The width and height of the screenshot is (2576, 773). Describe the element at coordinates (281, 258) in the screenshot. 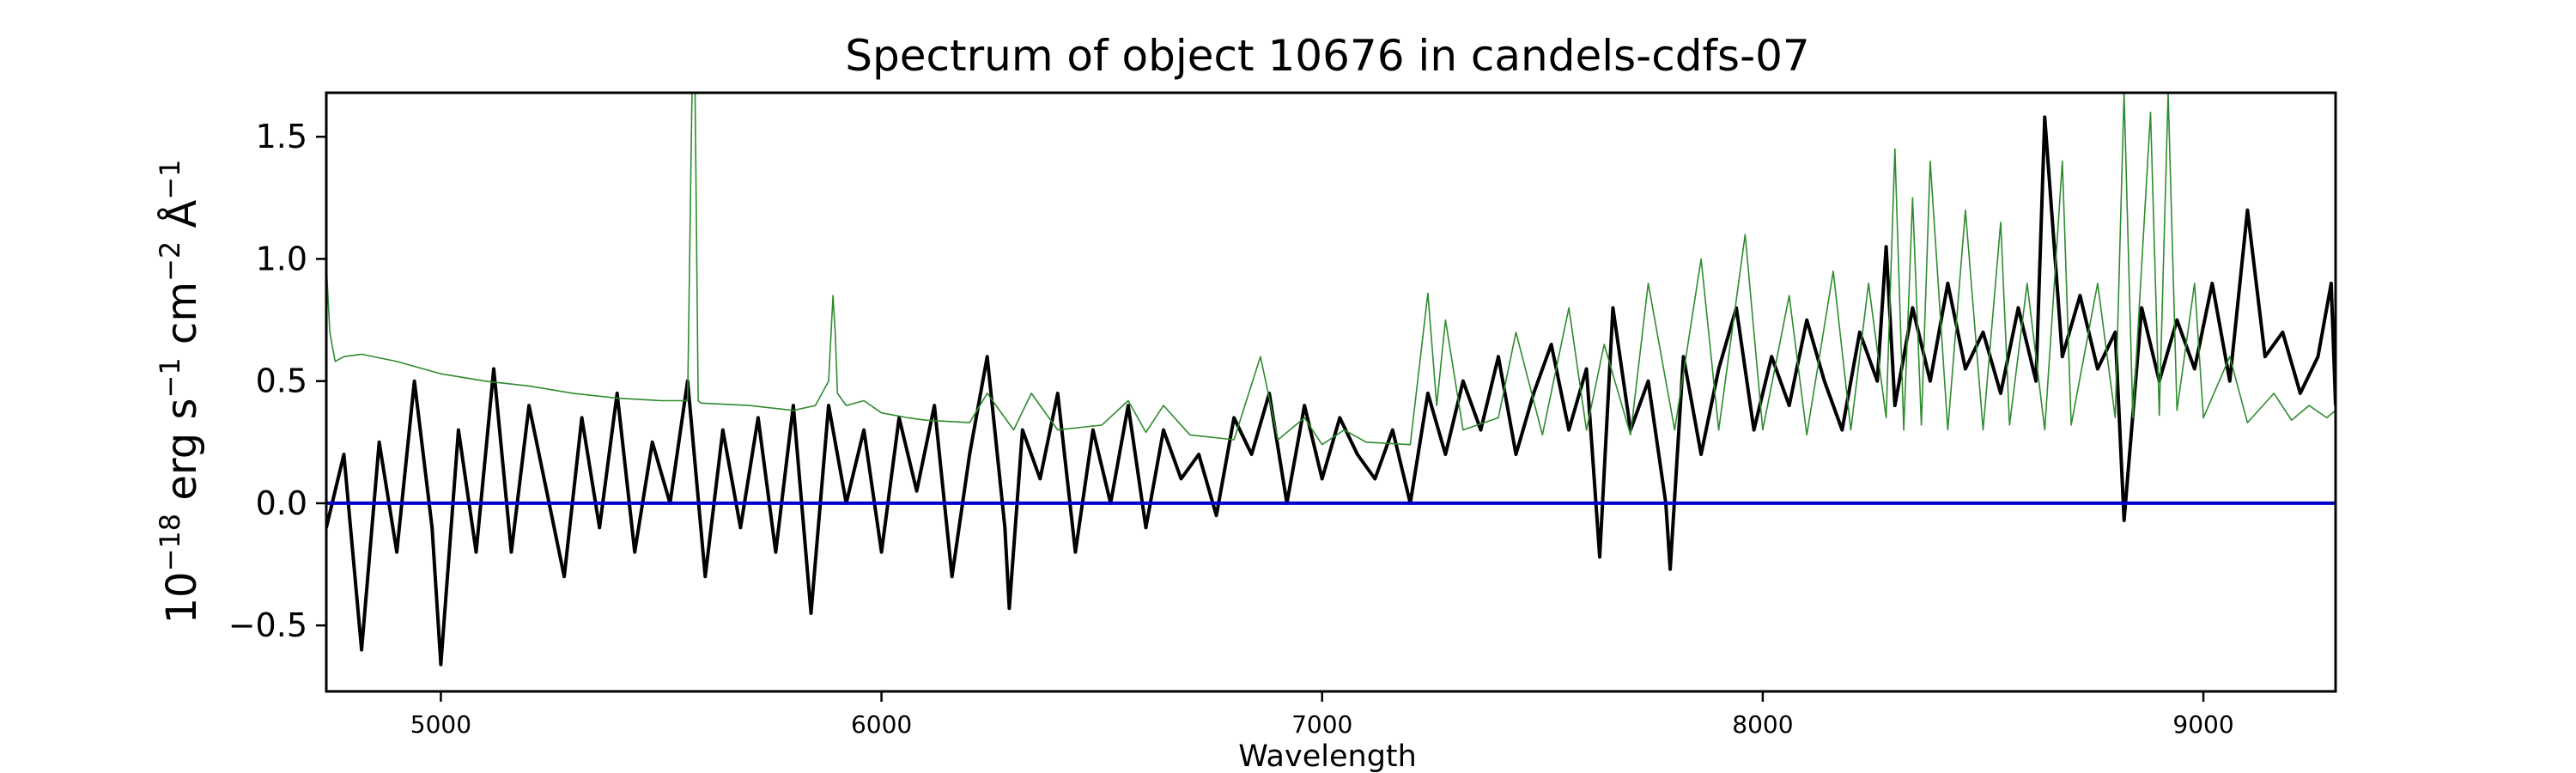

I see `y-tick-label: 1.0` at that location.